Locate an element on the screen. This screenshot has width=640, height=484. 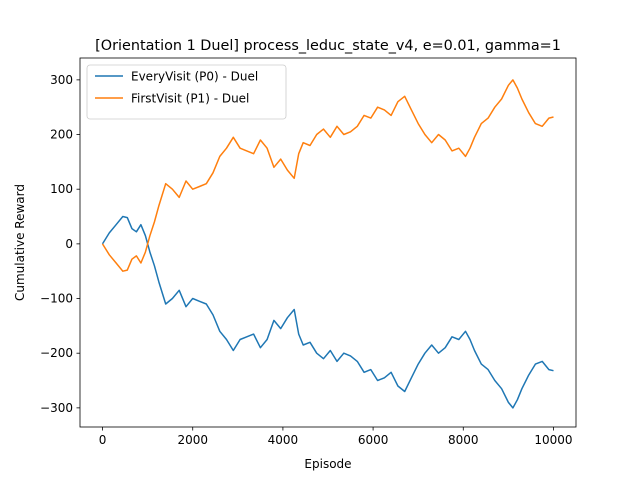
legend-box is located at coordinates (186, 92).